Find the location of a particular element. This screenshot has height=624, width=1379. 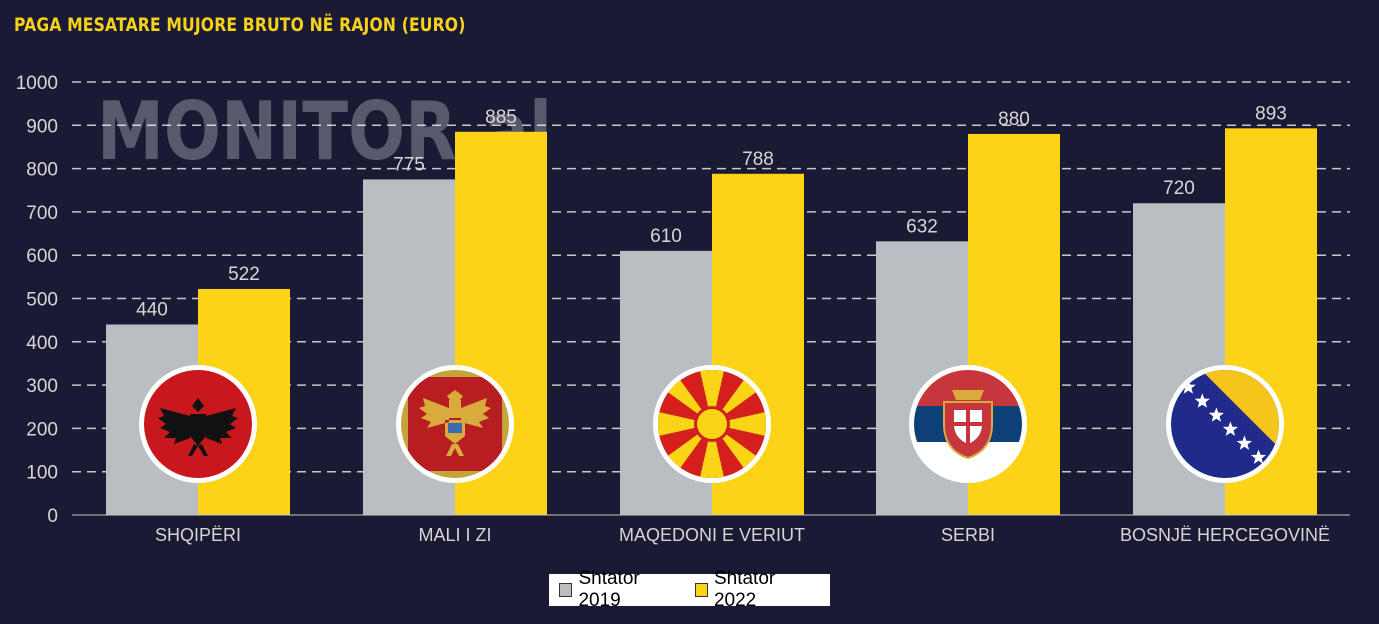

y-tick-label: 400 is located at coordinates (42, 343).